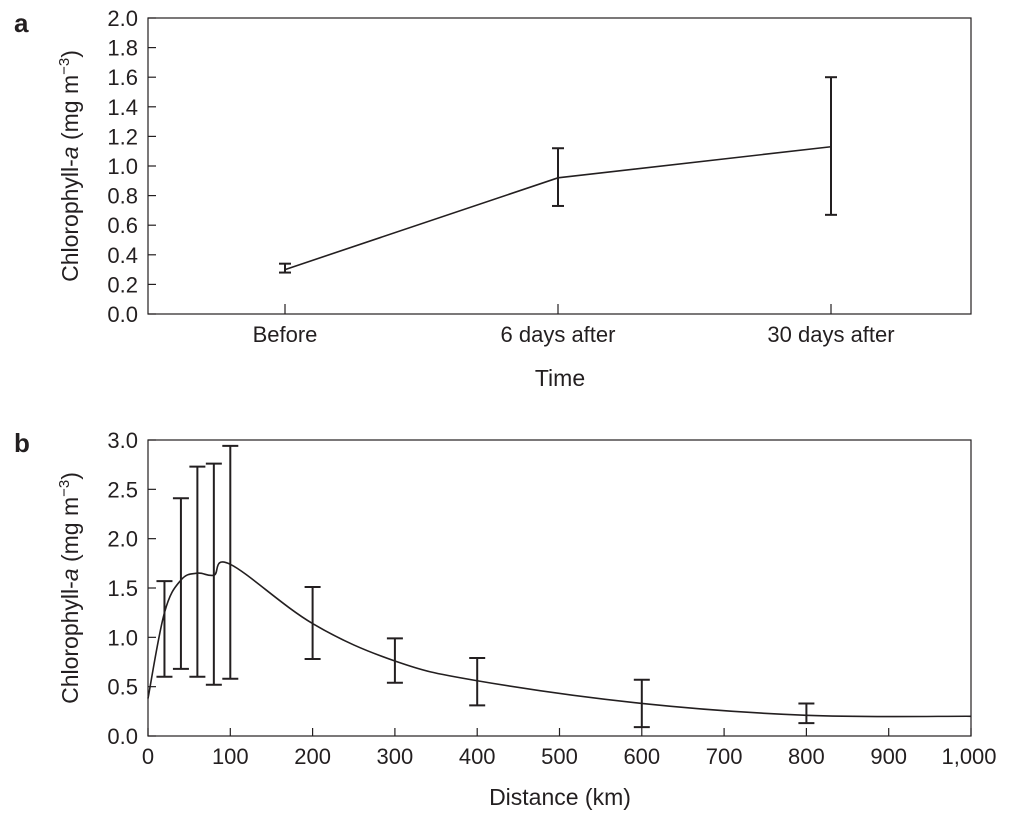 Image resolution: width=1023 pixels, height=822 pixels. Describe the element at coordinates (559, 756) in the screenshot. I see `panel-b-x-tick-label: 500` at that location.